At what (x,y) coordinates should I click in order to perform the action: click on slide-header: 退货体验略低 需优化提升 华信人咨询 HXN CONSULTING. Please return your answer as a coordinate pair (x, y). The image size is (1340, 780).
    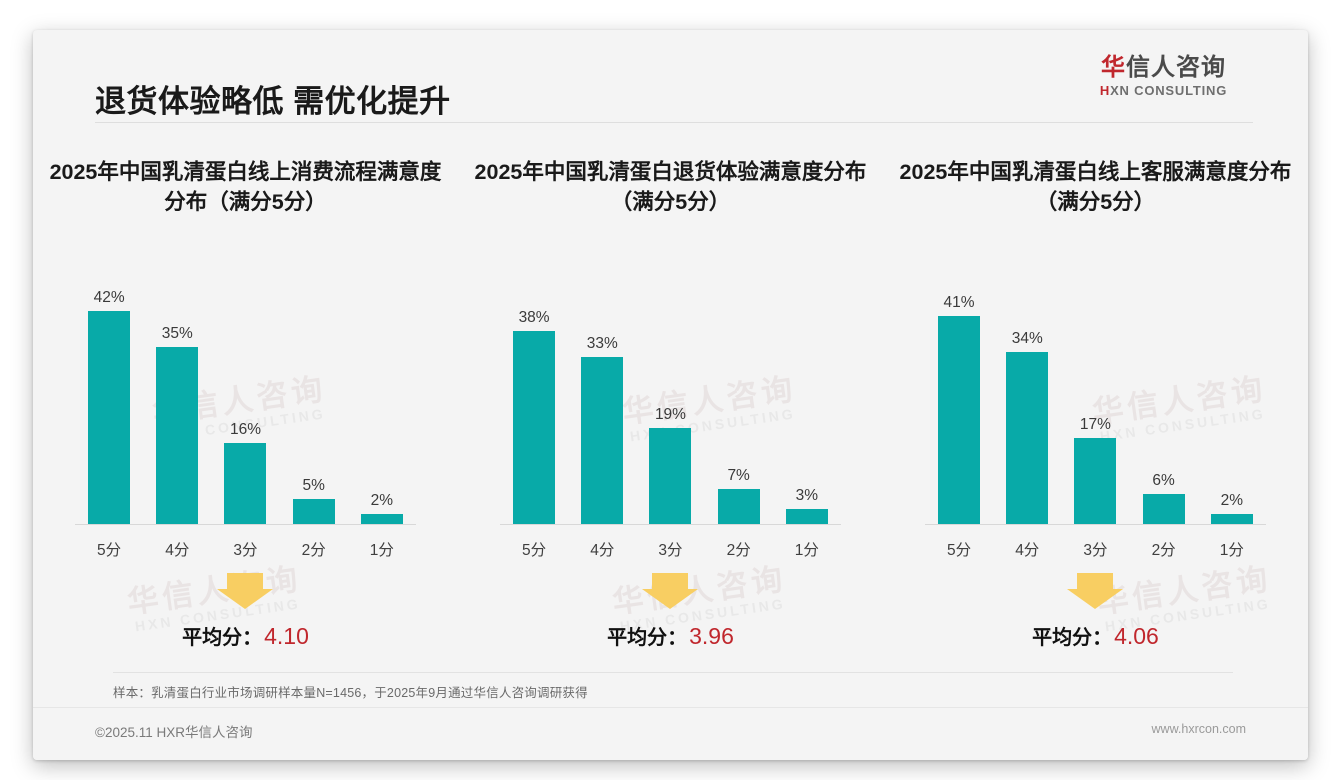
    Looking at the image, I should click on (670, 76).